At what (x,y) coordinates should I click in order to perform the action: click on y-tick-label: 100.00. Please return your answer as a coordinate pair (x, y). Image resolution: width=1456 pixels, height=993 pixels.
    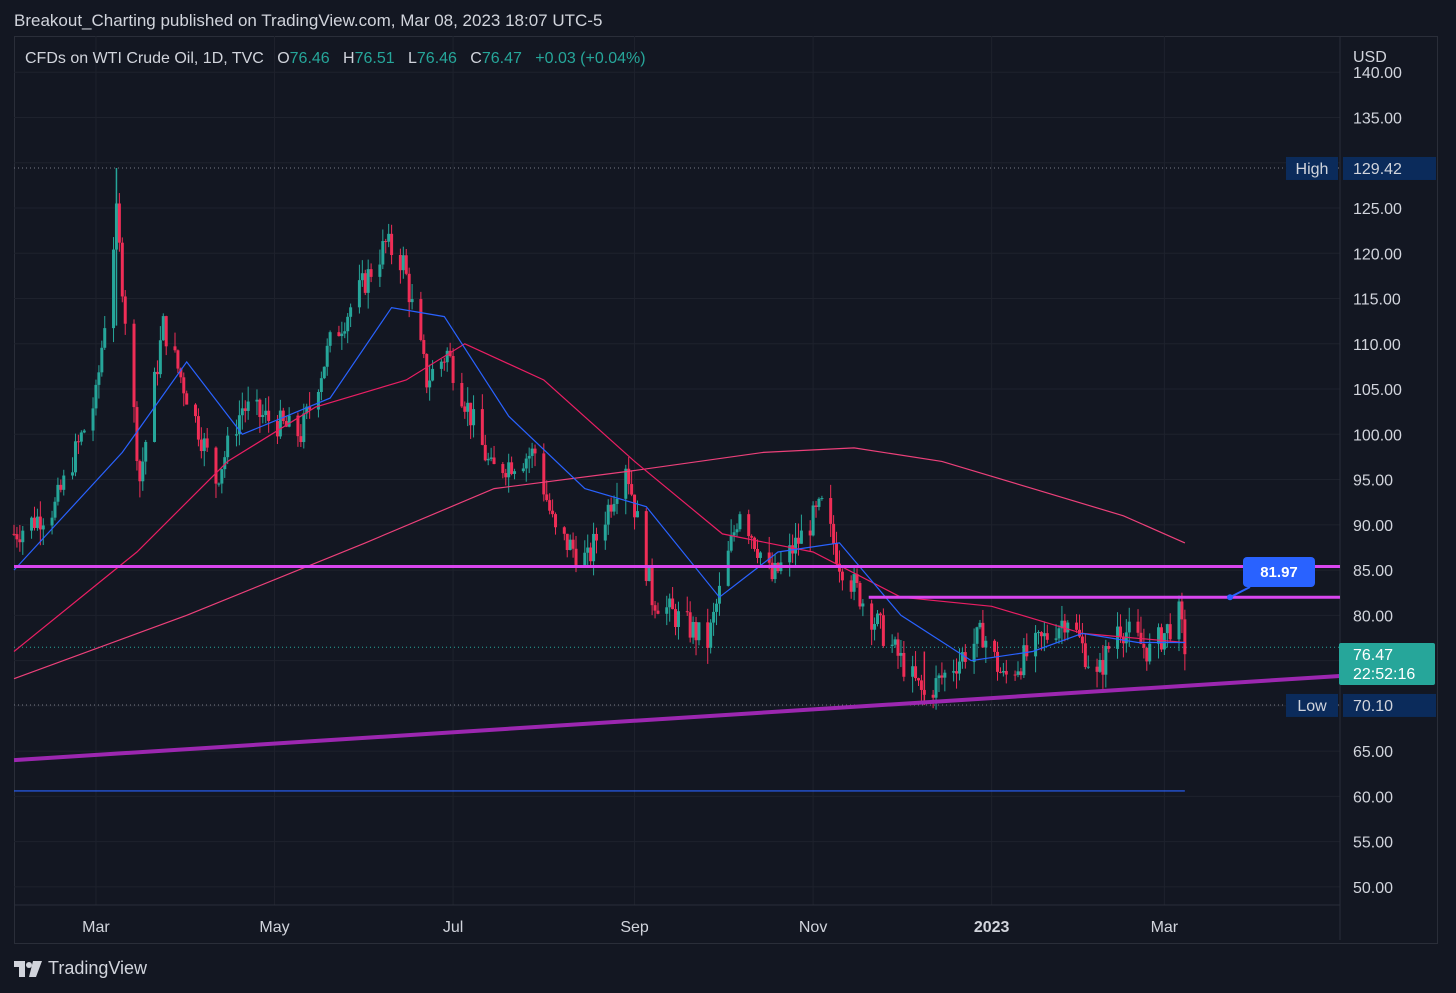
    Looking at the image, I should click on (1377, 435).